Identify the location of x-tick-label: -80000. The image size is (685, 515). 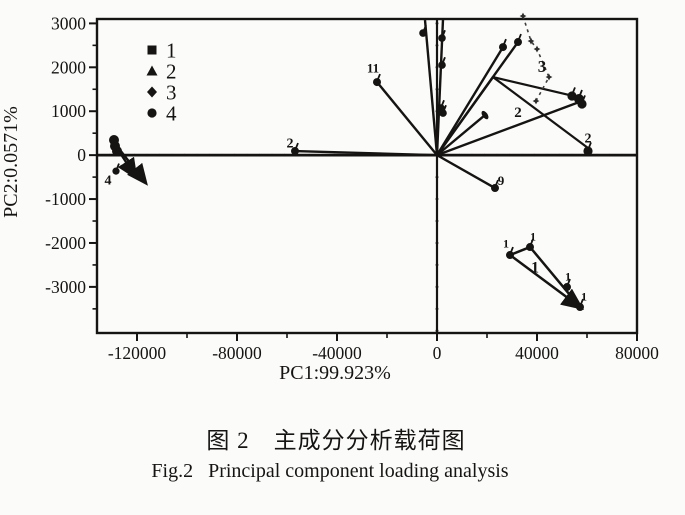
(237, 353).